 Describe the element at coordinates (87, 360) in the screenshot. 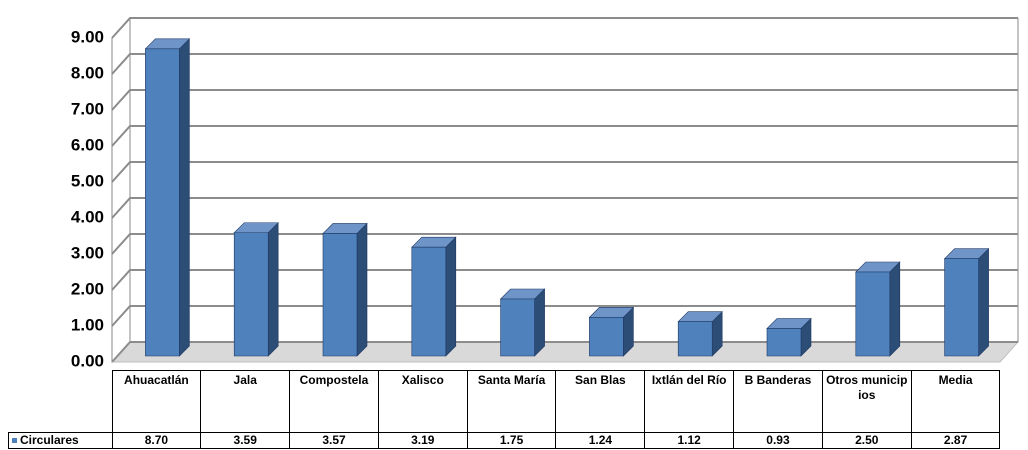

I see `y-tick-label: 0.00` at that location.